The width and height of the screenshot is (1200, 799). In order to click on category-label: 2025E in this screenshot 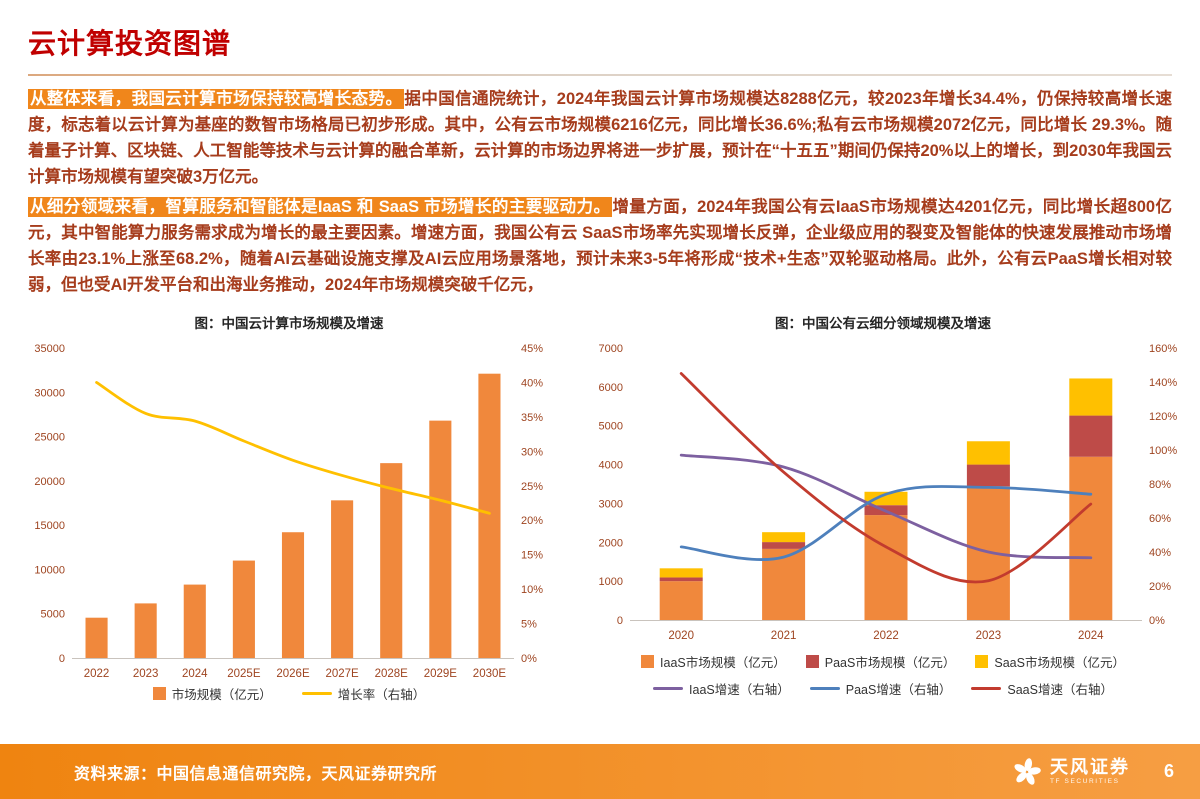, I will do `click(244, 674)`.